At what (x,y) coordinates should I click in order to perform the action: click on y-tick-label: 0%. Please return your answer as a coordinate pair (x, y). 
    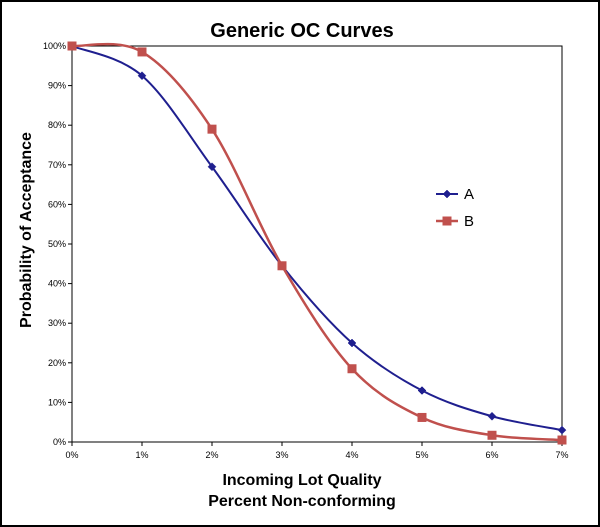
    Looking at the image, I should click on (59, 442).